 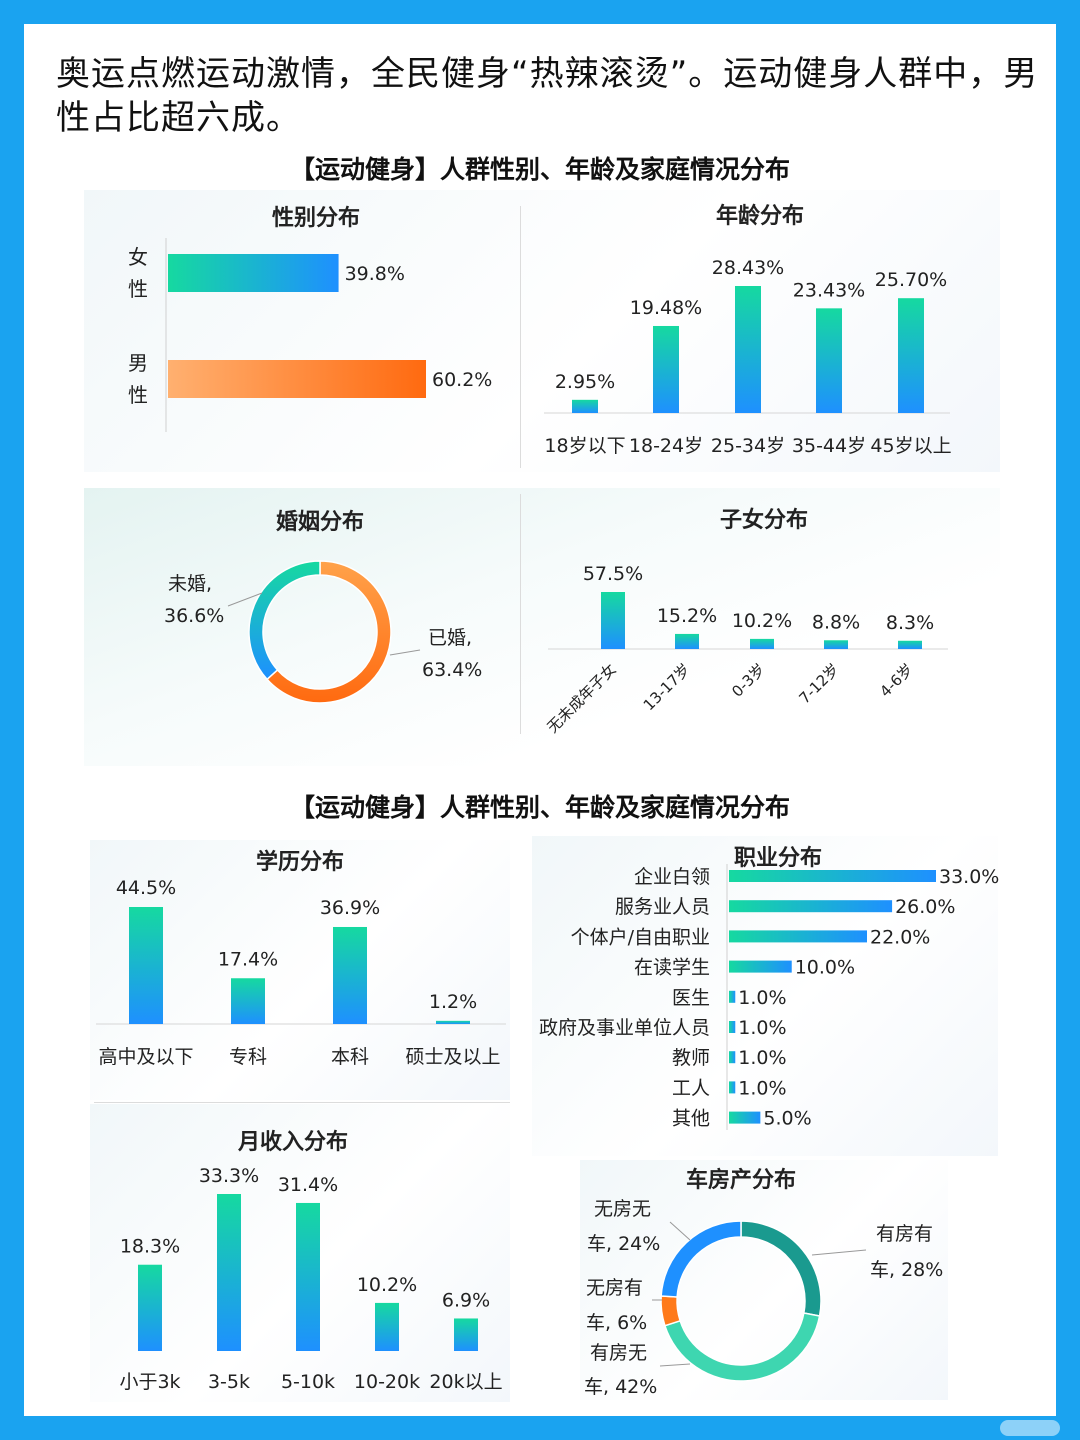 I want to click on marriage-label-1-line-1: 36.6%, so click(x=194, y=616).